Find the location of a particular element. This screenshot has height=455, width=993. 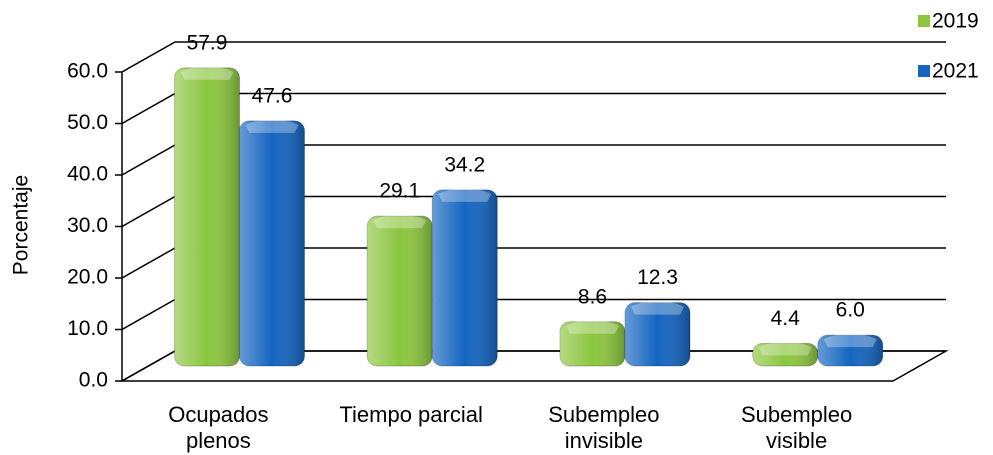

y-tick-label: 60.0 is located at coordinates (87, 71).